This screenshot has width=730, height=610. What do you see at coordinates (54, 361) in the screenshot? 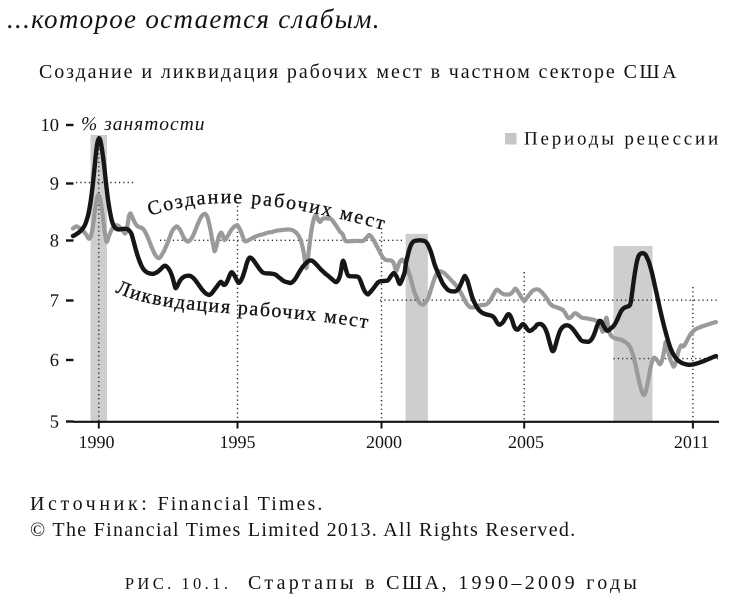
I see `svg-text: 6` at bounding box center [54, 361].